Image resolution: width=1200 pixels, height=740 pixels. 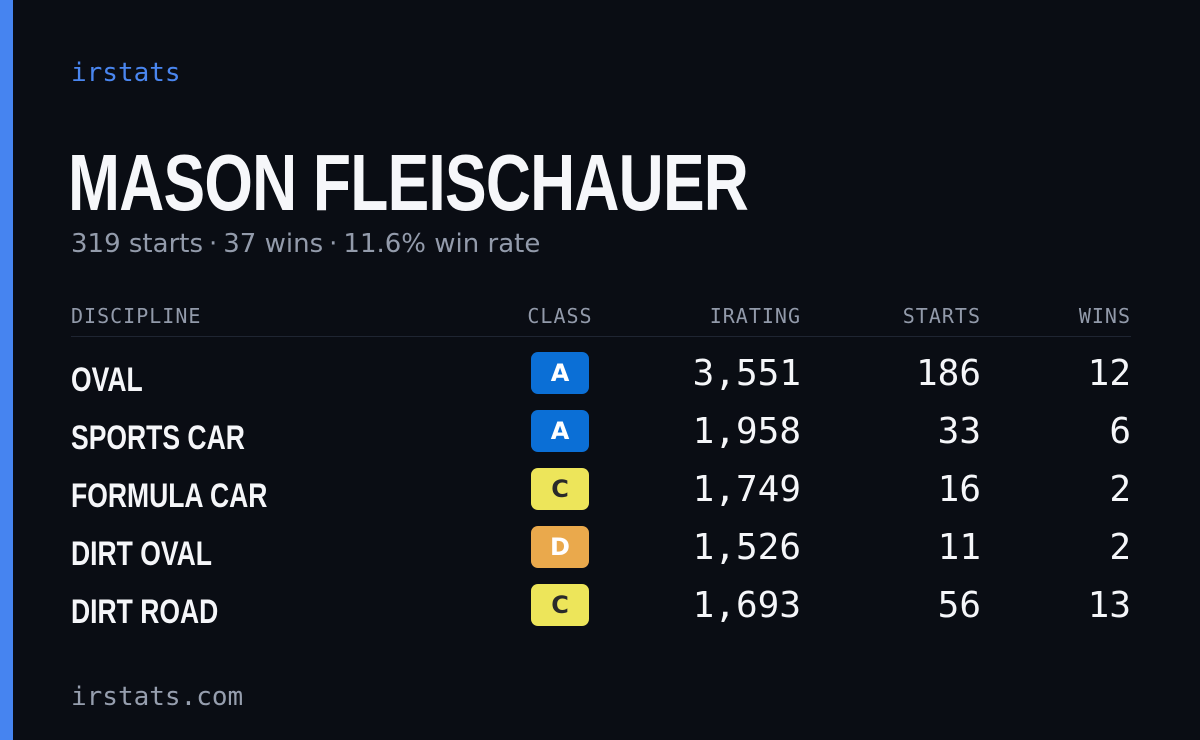 I want to click on header-wins: WINS, so click(x=1056, y=316).